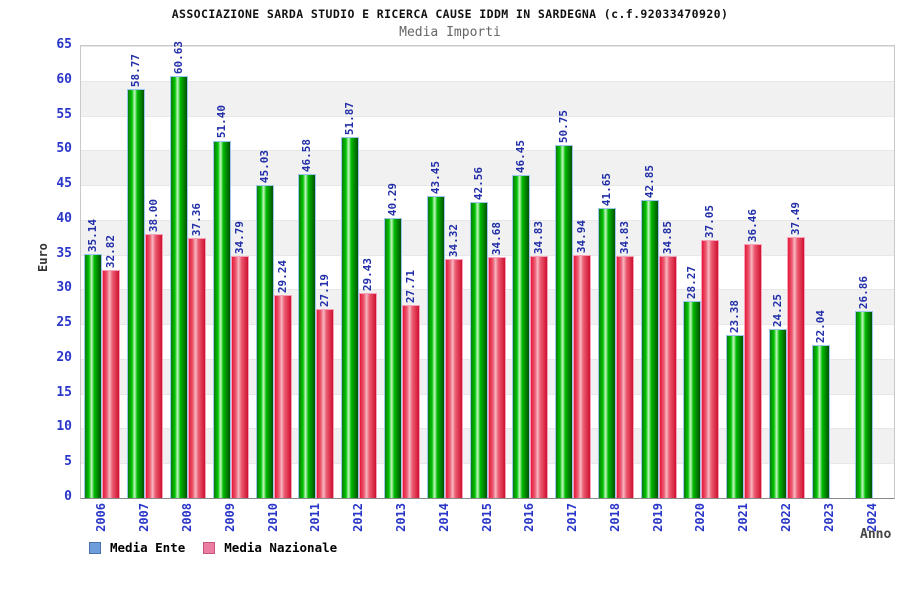 This screenshot has width=900, height=600. What do you see at coordinates (196, 368) in the screenshot?
I see `bar-media-nazionale-2008` at bounding box center [196, 368].